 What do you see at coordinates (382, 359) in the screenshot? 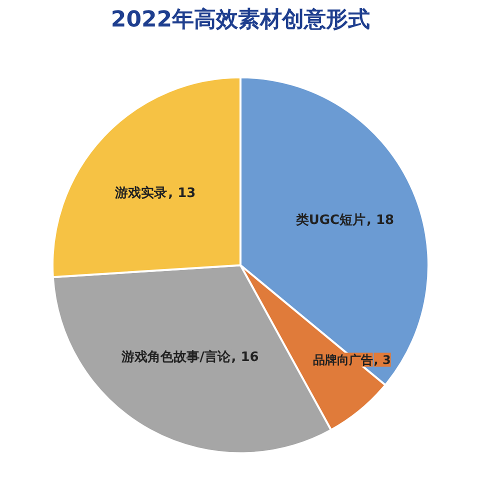
I see `data-label: , 3` at bounding box center [382, 359].